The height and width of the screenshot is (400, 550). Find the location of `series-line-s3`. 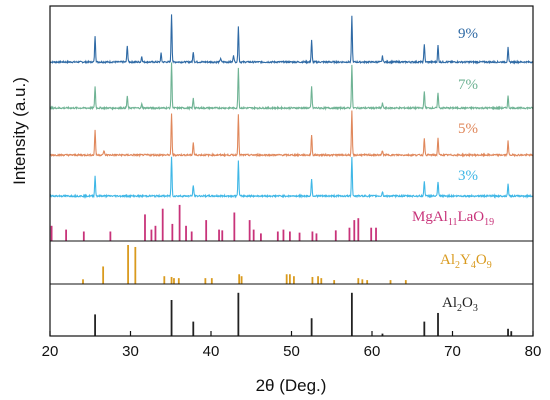

series-line-s3 is located at coordinates (291, 177).